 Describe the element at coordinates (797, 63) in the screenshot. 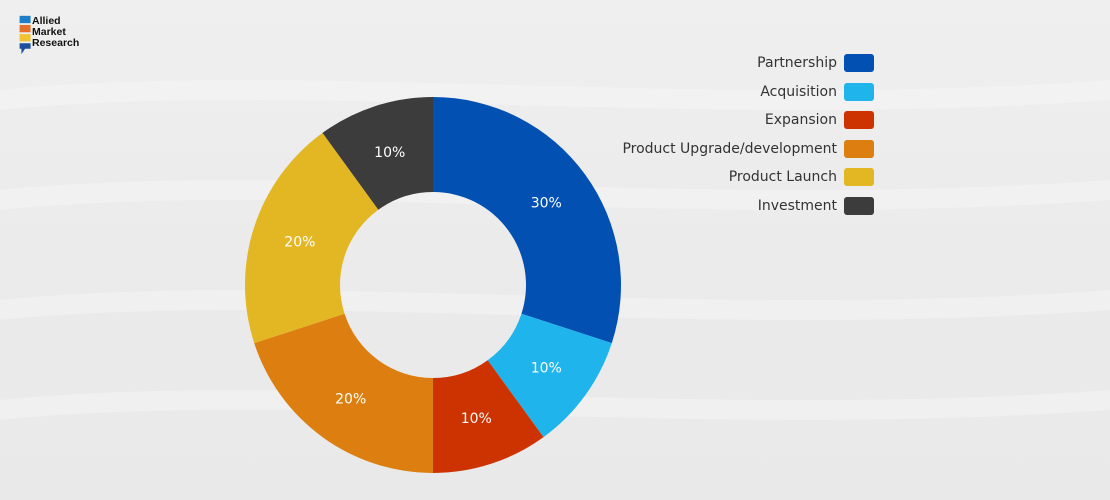

I see `legend-label: Partnership` at that location.